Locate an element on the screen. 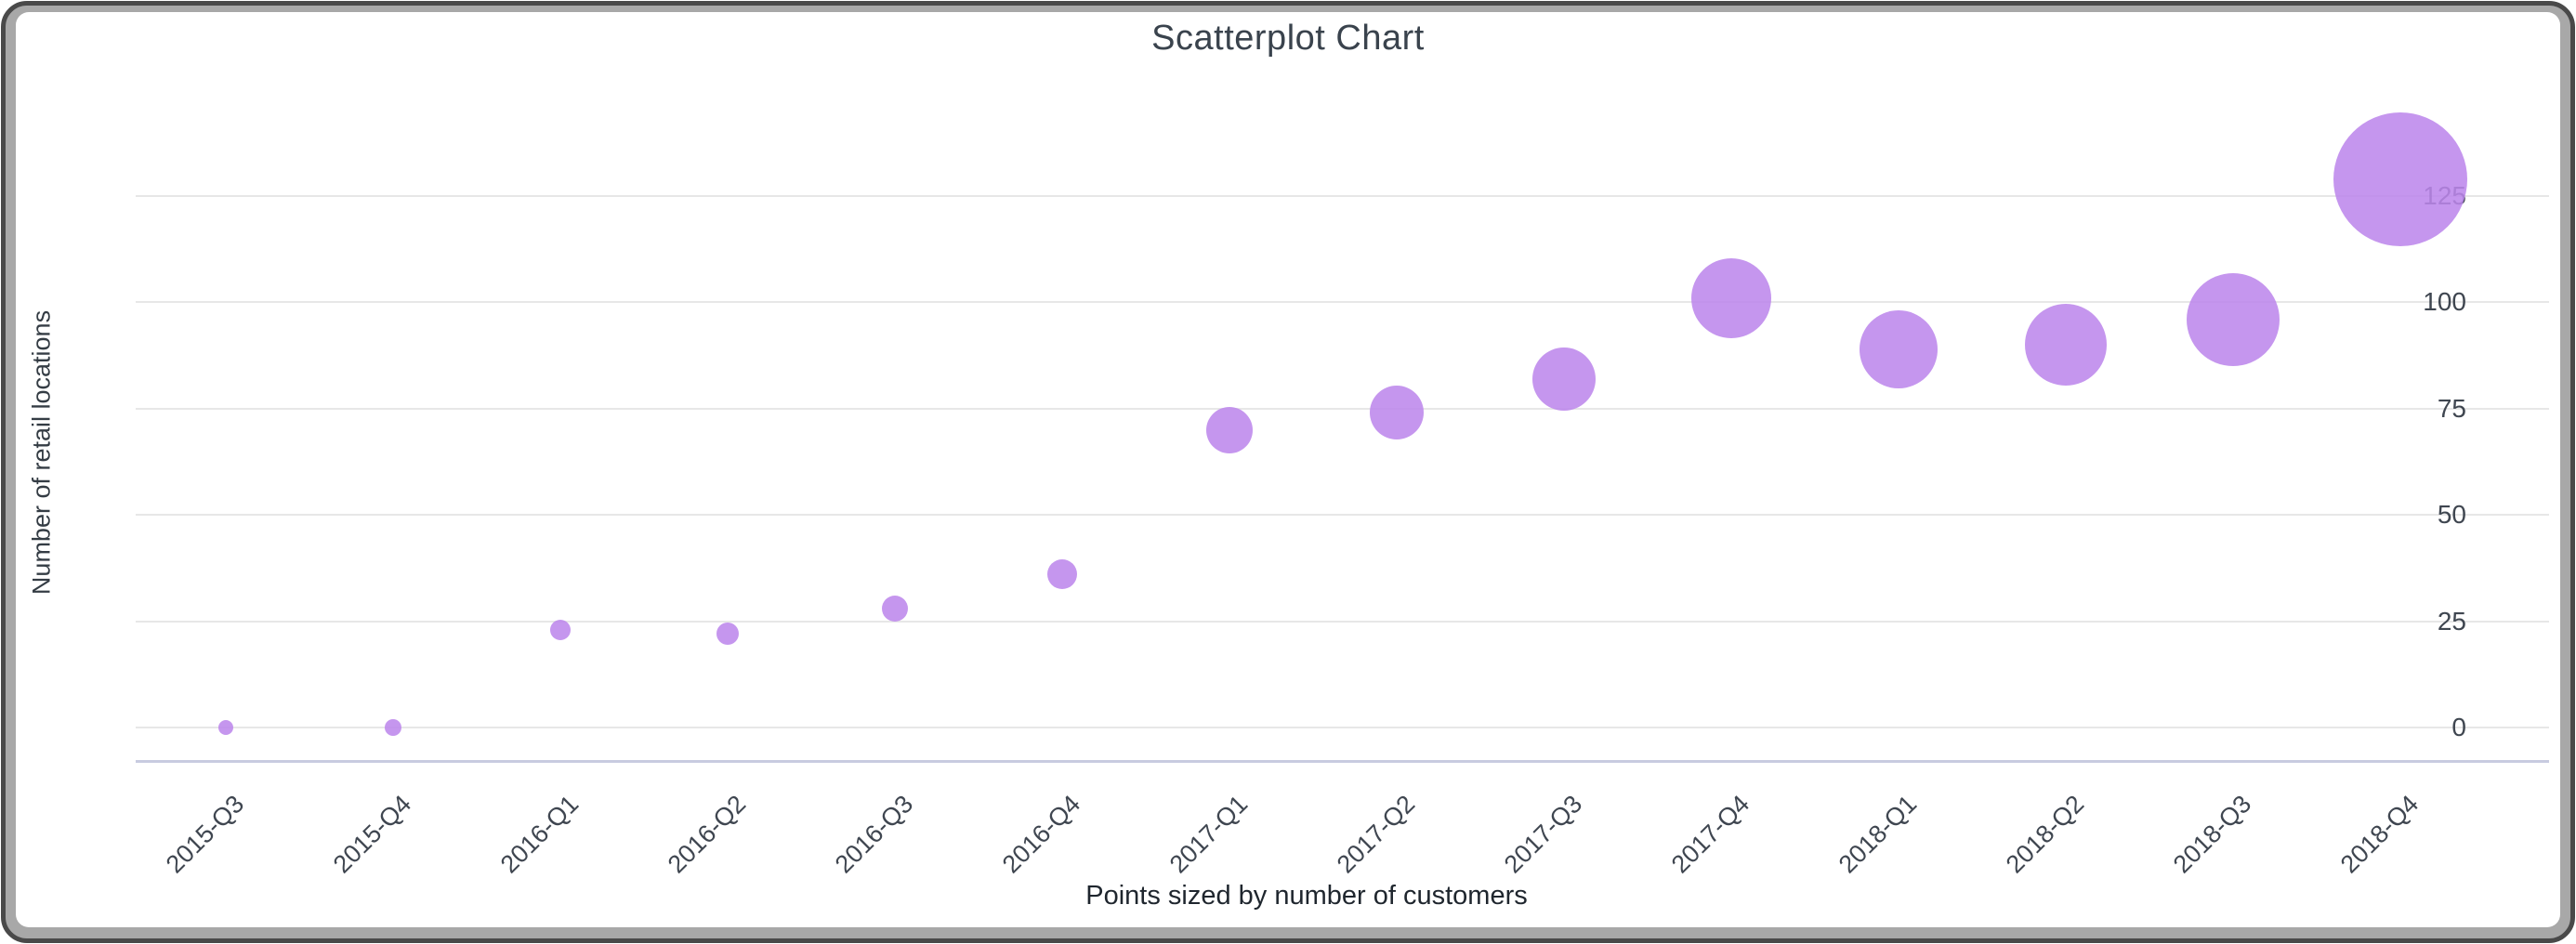 The width and height of the screenshot is (2576, 944). y-axis-tick-label: 25 is located at coordinates (2451, 621).